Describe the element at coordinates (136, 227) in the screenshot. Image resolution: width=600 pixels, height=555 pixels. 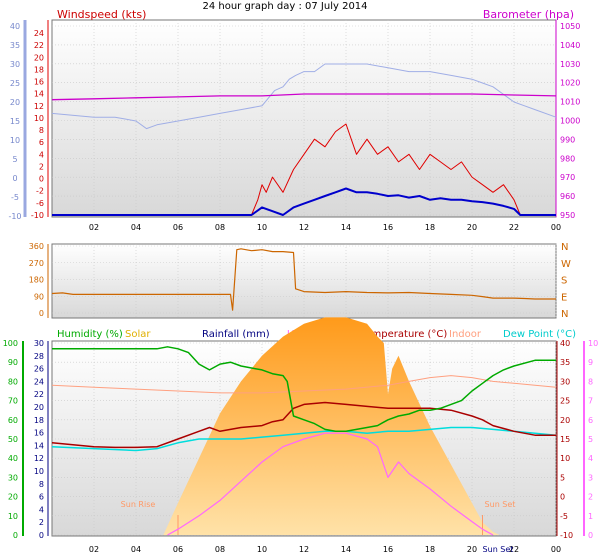
I see `top-x-tick: 04` at that location.